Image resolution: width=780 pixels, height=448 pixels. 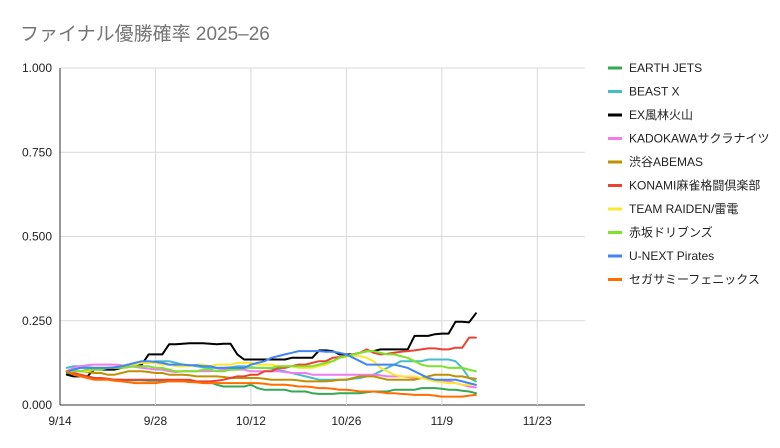 I want to click on legend-label: BEAST X, so click(x=654, y=92).